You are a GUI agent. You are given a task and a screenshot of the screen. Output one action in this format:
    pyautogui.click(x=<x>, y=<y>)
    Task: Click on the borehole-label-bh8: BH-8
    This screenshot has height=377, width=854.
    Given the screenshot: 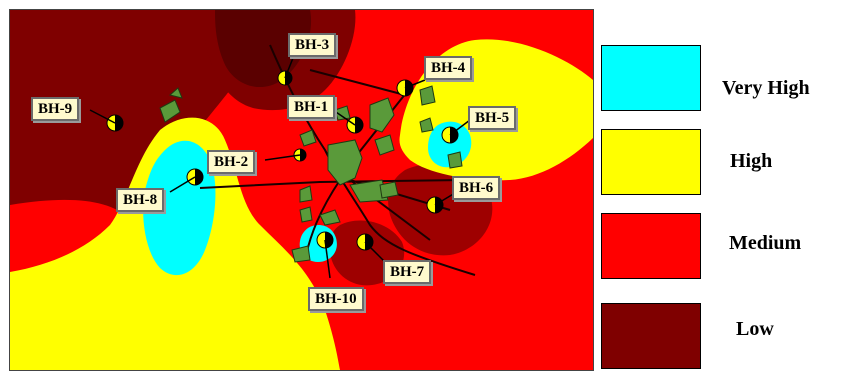 What is the action you would take?
    pyautogui.click(x=140, y=200)
    